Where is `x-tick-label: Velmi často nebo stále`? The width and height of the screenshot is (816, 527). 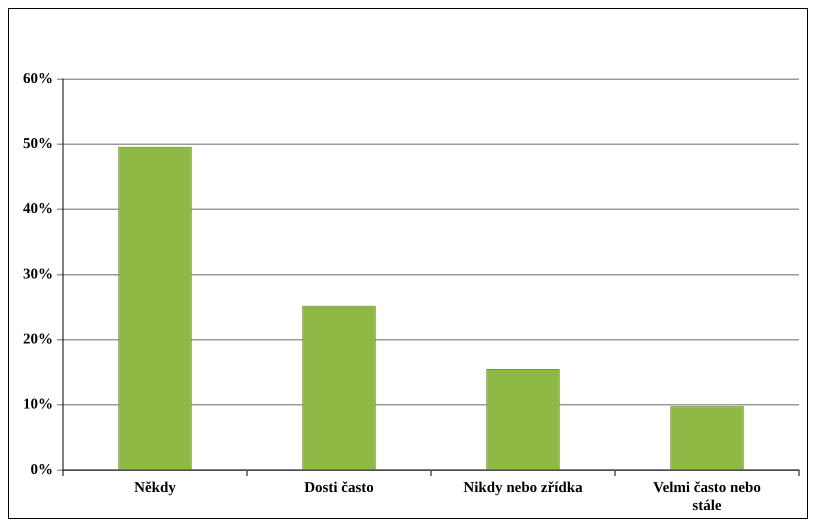 x-tick-label: Velmi často nebo stále is located at coordinates (707, 497).